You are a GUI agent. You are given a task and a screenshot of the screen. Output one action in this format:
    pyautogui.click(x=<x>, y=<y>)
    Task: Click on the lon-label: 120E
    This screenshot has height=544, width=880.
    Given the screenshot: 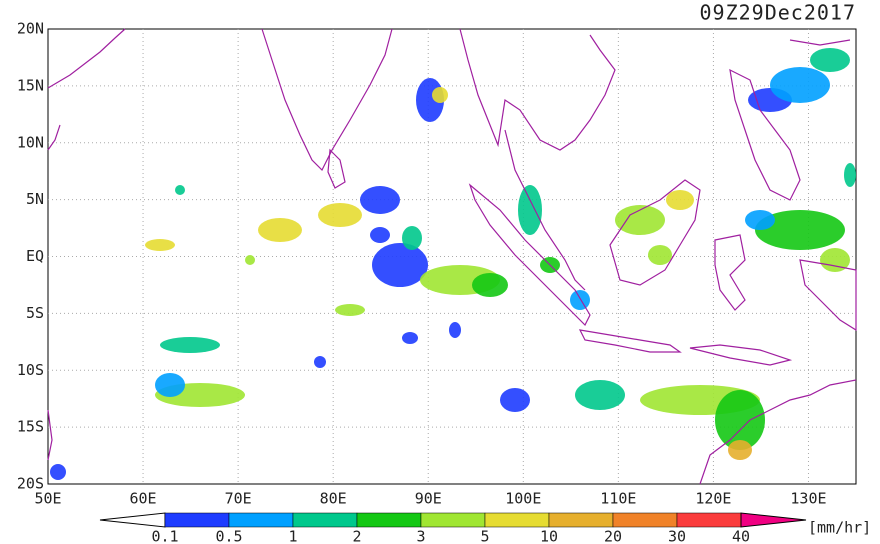 What is the action you would take?
    pyautogui.click(x=713, y=499)
    